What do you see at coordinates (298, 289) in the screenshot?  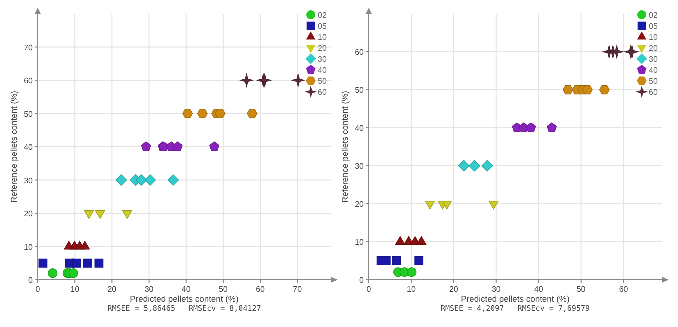 I see `x-tick-label: 70` at bounding box center [298, 289].